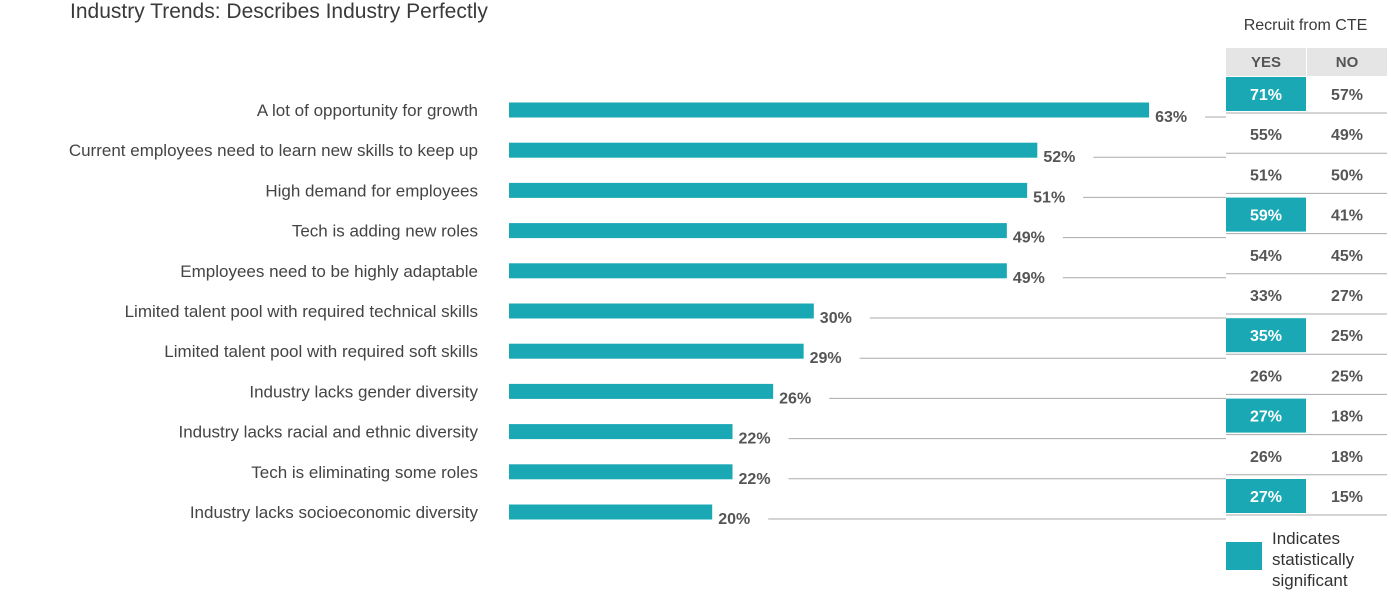 The image size is (1391, 597). Describe the element at coordinates (1244, 556) in the screenshot. I see `legend-swatch` at that location.